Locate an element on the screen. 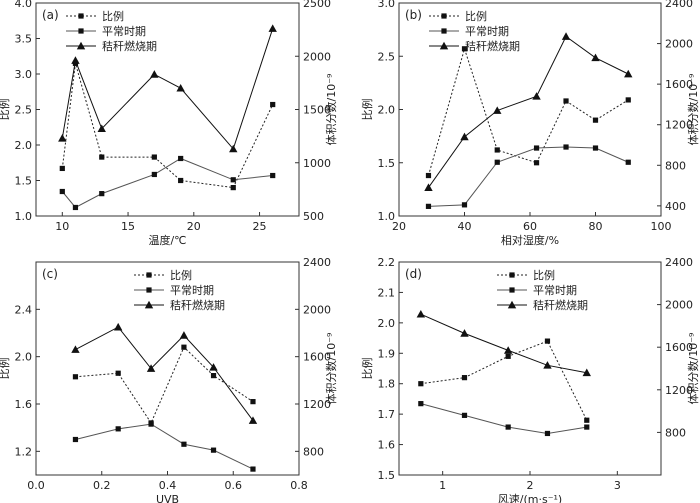 The width and height of the screenshot is (700, 503). x-axis-title: 相对湿度/% is located at coordinates (530, 240).